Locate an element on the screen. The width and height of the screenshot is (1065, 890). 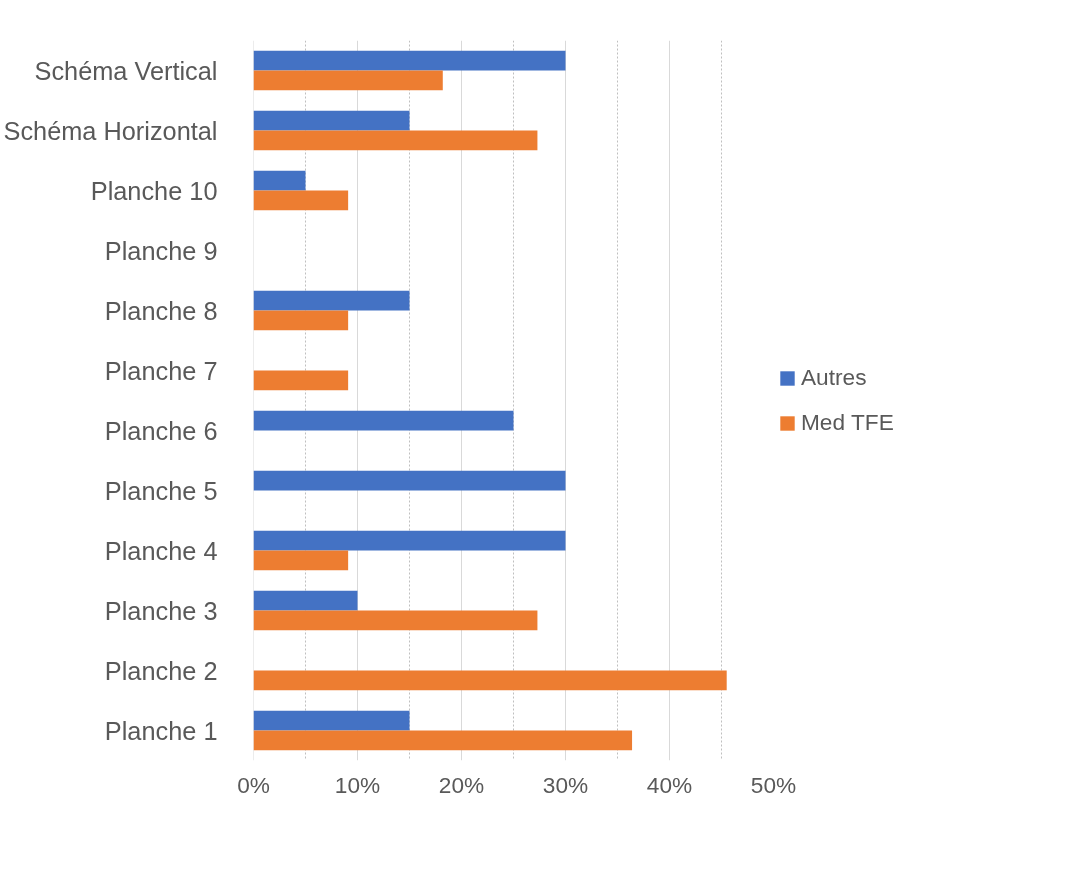
y-tick-label: Planche 7 is located at coordinates (161, 370).